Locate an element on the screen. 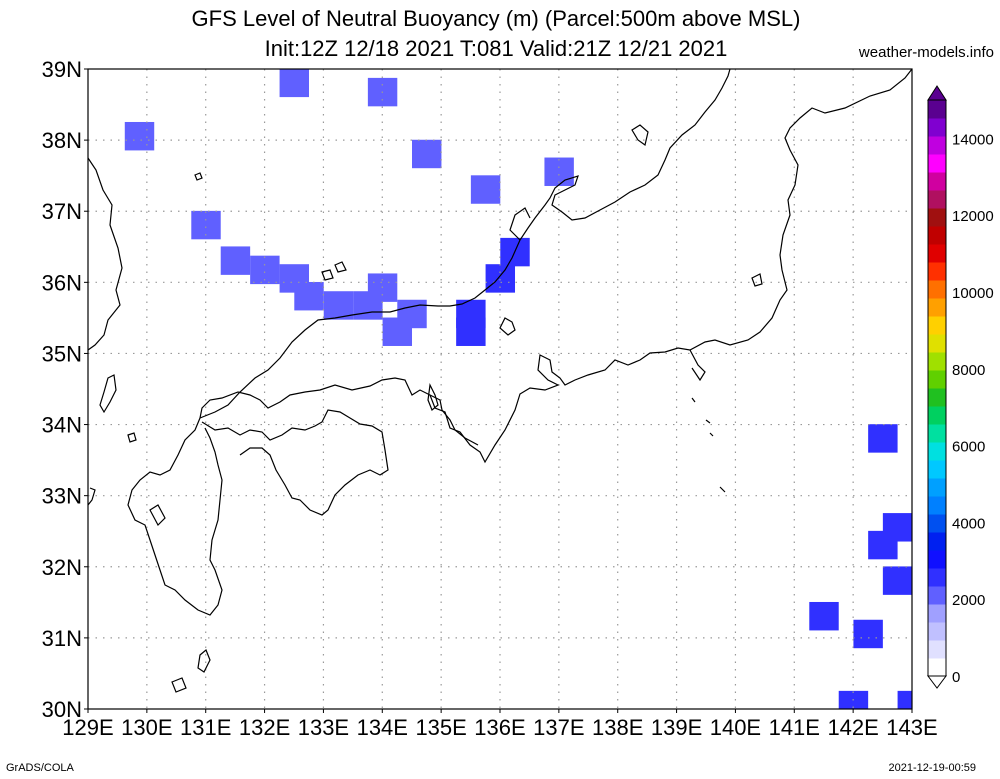 The image size is (1000, 779). lat-tick-label: 38N is located at coordinates (62, 140).